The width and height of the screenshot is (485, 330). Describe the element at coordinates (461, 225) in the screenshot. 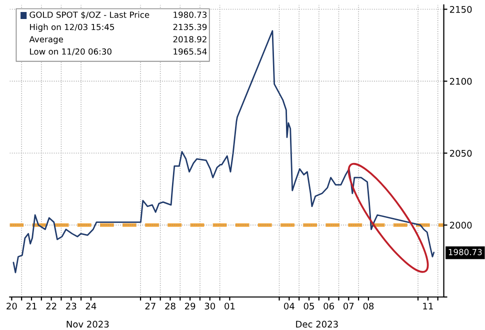

I see `y-tick-label: 2000` at that location.